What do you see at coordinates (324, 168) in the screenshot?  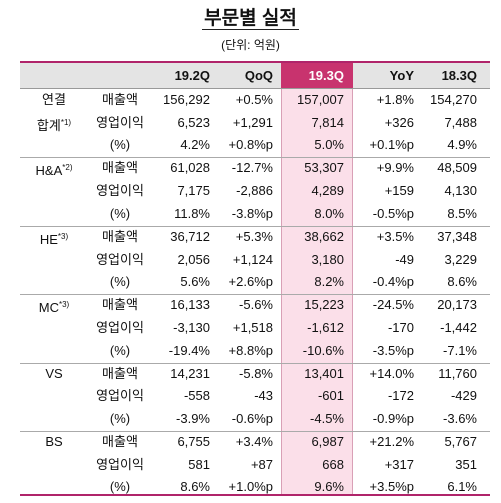 I see `cell: 53,307` at bounding box center [324, 168].